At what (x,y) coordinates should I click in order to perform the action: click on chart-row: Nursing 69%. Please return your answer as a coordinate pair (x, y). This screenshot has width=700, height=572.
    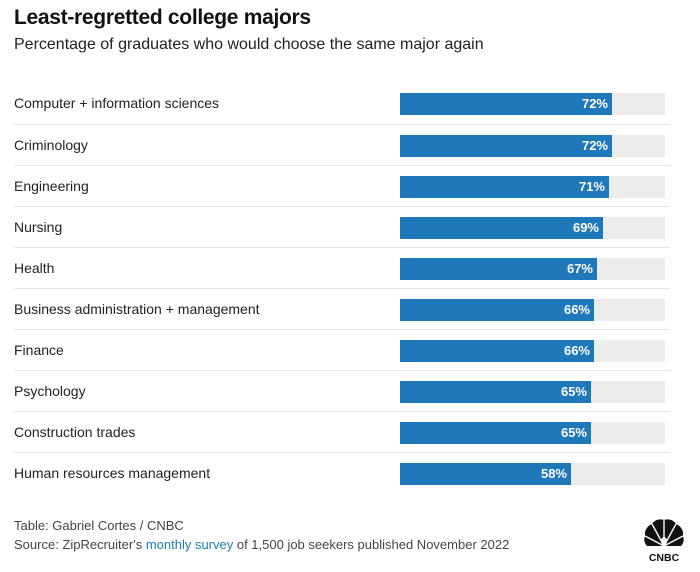
    Looking at the image, I should click on (342, 226).